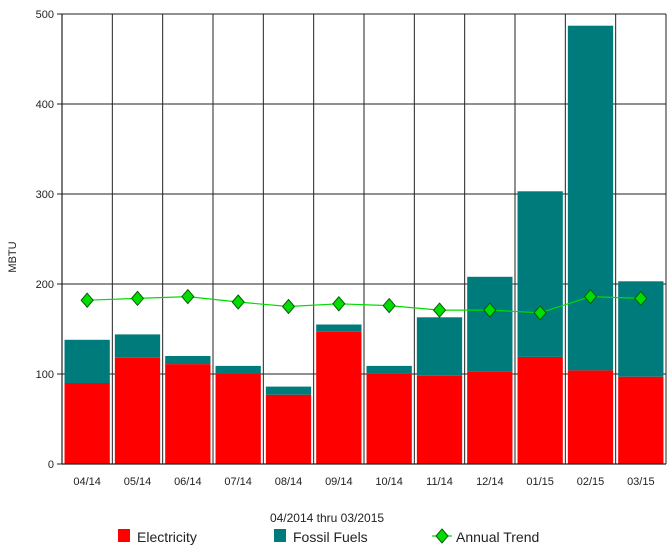 This screenshot has height=548, width=667. I want to click on legend-label-electricity: Electricity, so click(167, 537).